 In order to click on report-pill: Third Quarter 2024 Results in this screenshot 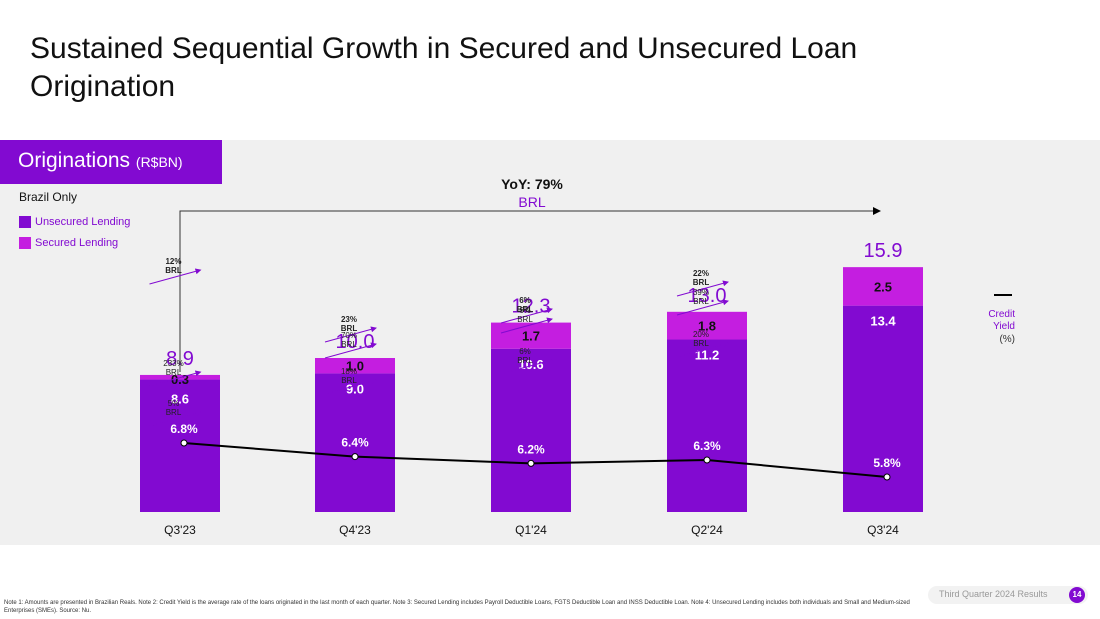, I will do `click(1008, 595)`.